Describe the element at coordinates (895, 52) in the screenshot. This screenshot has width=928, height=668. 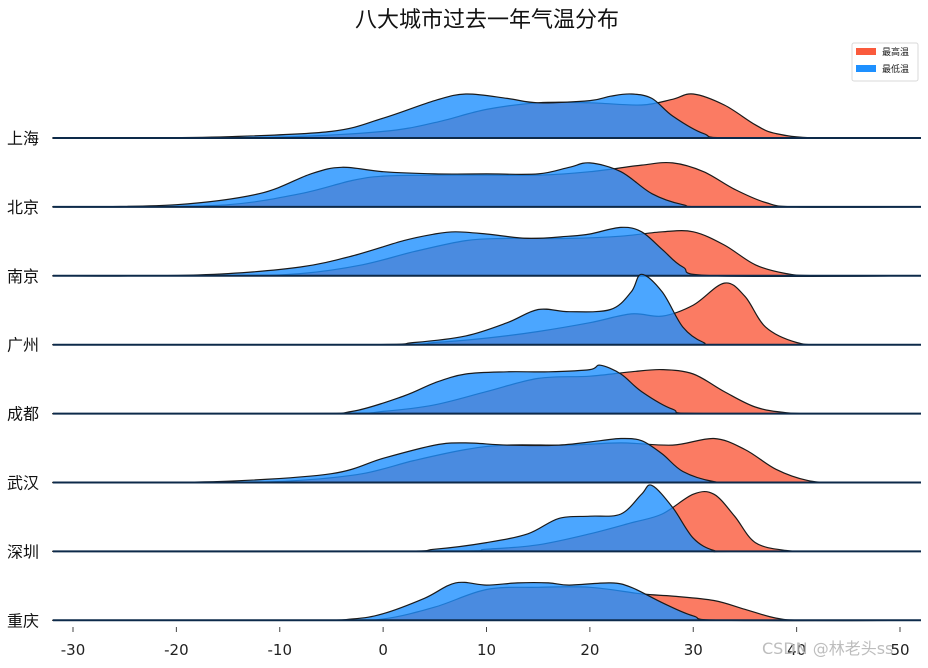
I see `legend-label-high: 最高温` at that location.